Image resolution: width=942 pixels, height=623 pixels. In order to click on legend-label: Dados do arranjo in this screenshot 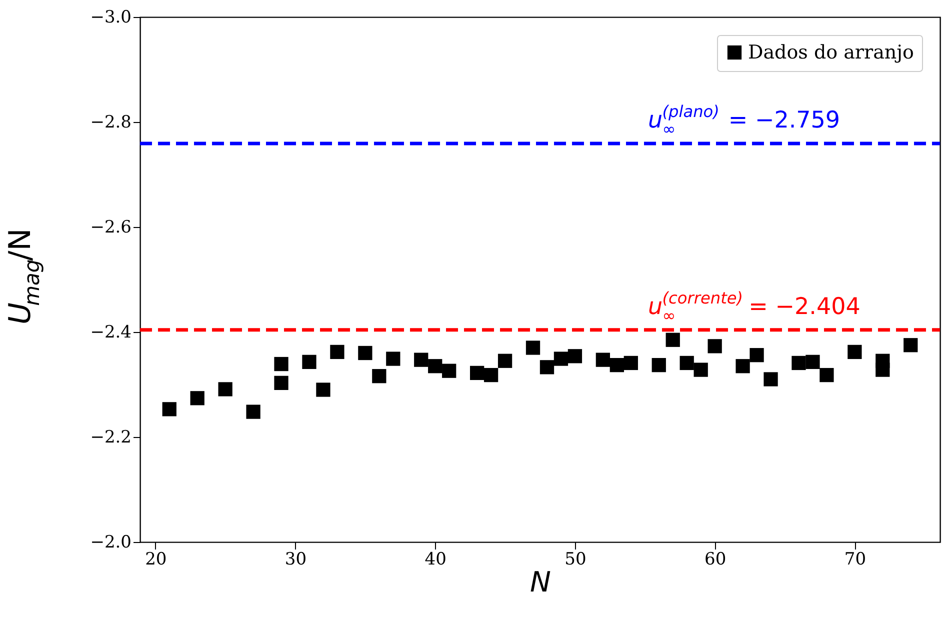, I will do `click(831, 53)`.